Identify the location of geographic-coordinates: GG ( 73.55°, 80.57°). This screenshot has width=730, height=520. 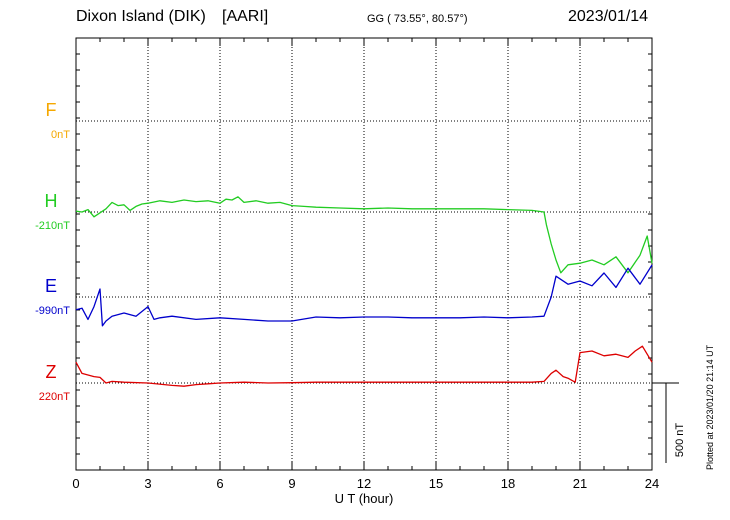
(417, 19).